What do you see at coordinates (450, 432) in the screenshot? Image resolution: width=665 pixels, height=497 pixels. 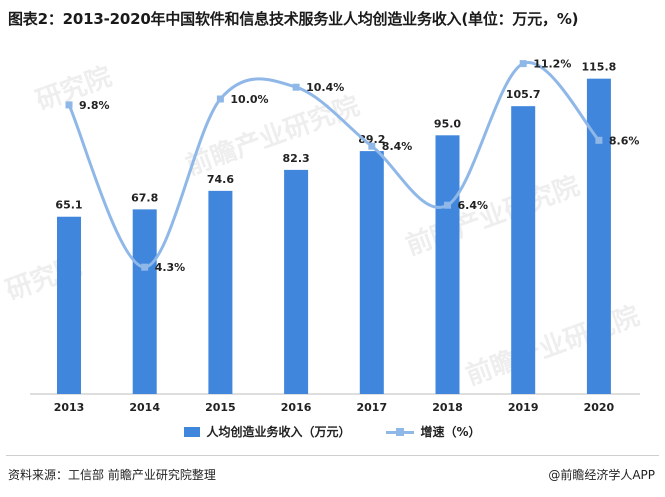 I see `legend-line-label: 增速（%）` at bounding box center [450, 432].